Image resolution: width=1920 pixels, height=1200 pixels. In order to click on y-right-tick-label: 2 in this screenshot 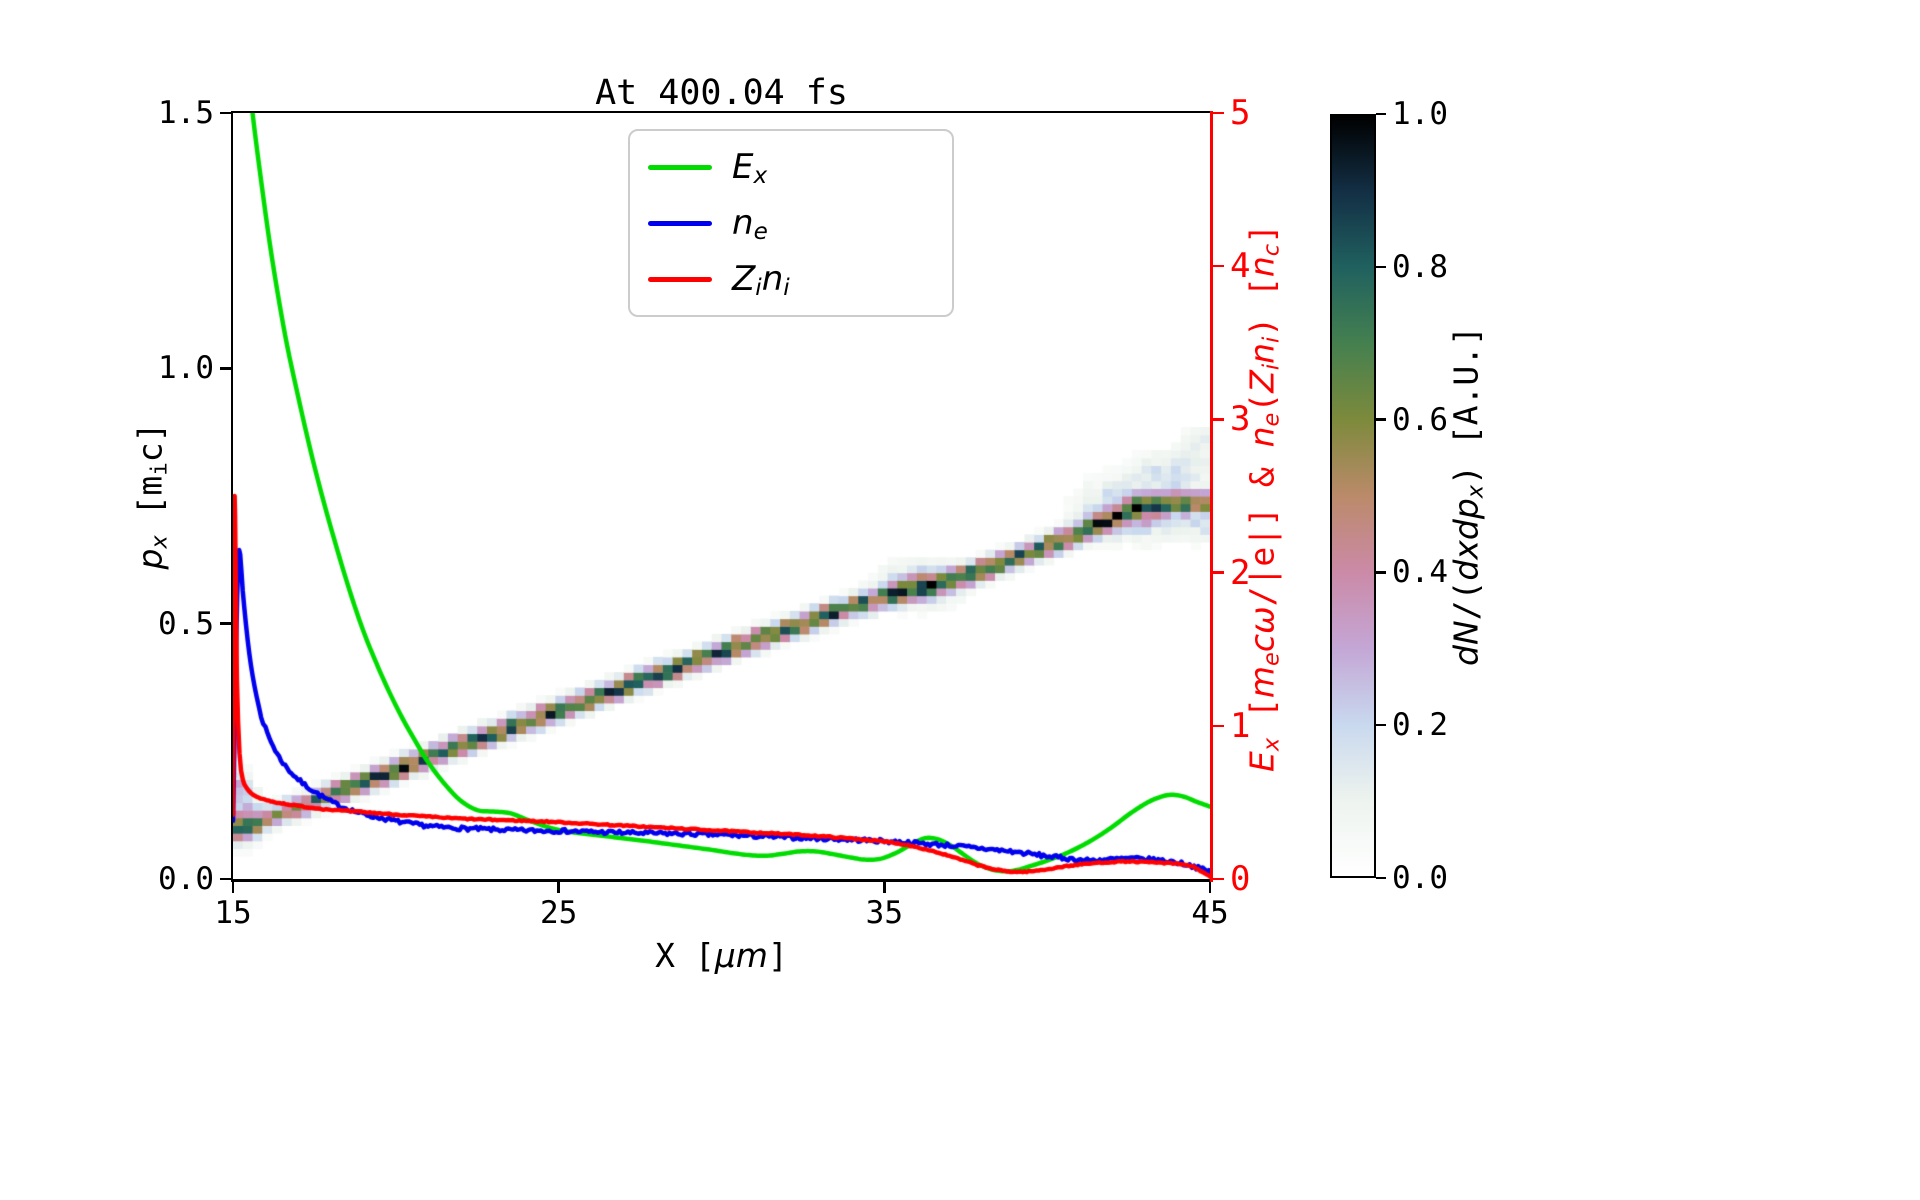, I will do `click(1240, 572)`.